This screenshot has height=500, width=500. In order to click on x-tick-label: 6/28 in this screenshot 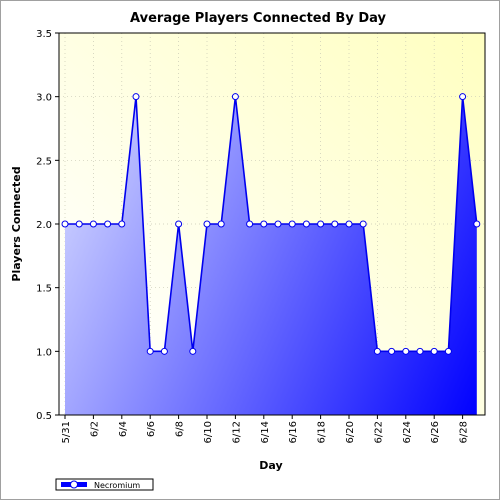, I will do `click(464, 432)`.